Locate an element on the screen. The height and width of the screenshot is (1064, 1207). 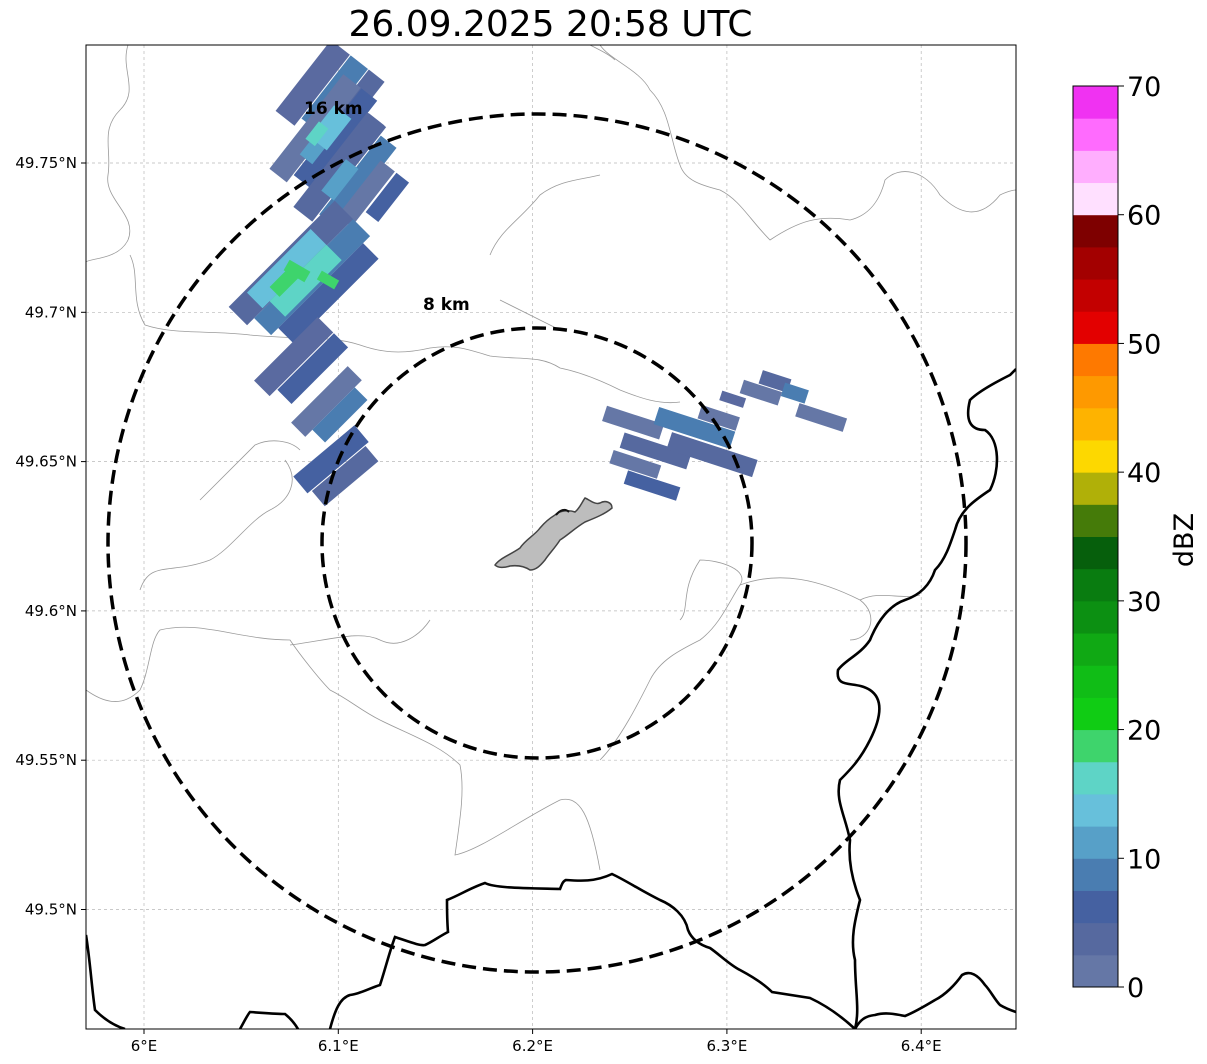
y-tick-label: 49.6°N is located at coordinates (51, 611).